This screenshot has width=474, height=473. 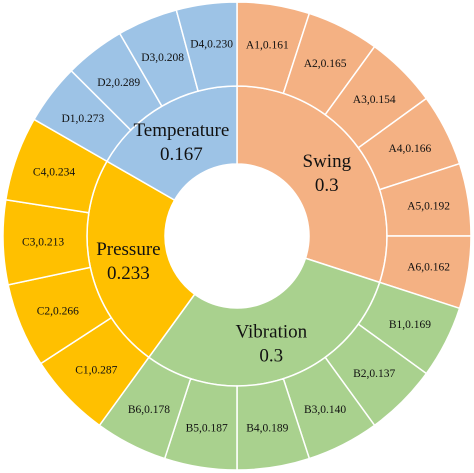 I want to click on outer-label-d4: D4,0.230, so click(x=211, y=45).